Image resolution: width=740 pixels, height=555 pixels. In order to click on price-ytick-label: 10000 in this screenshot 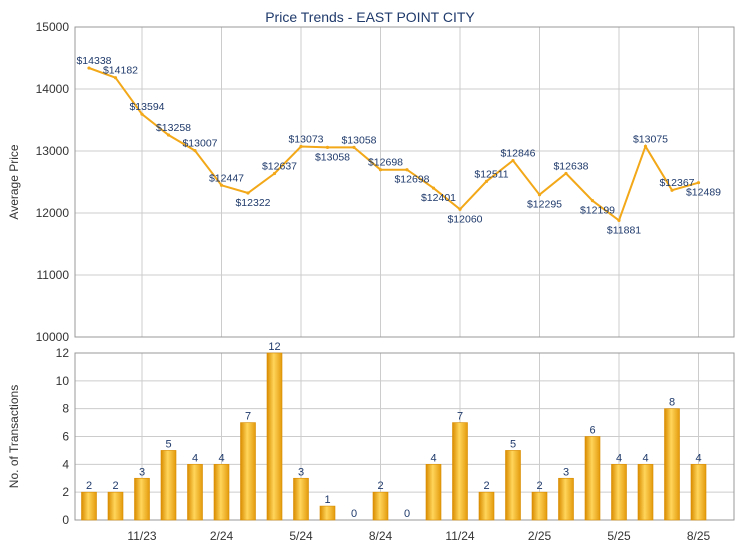, I will do `click(53, 337)`.